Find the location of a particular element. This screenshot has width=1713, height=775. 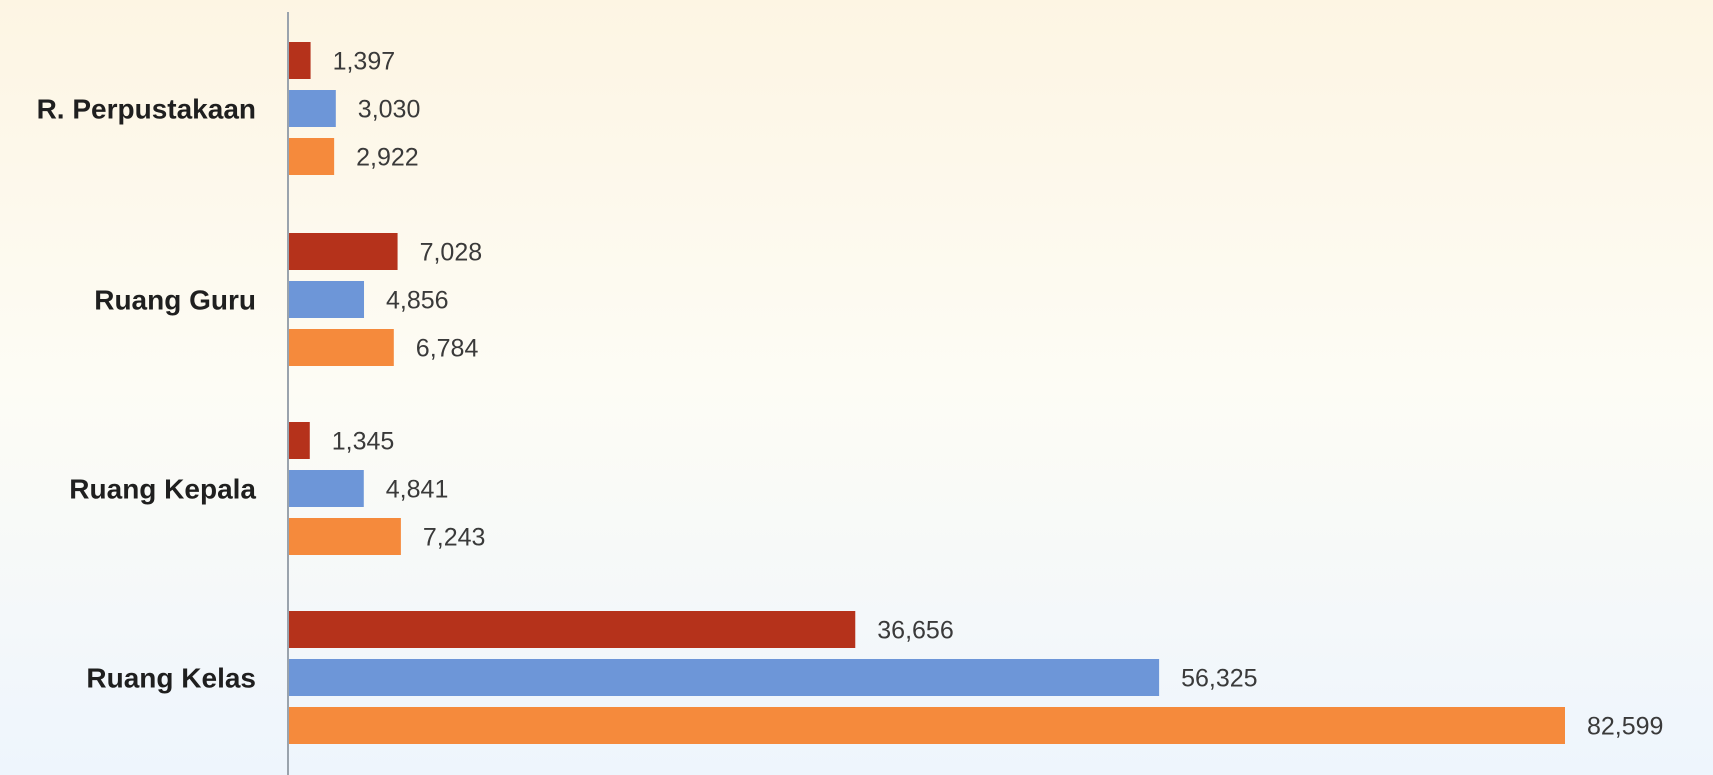

value-label-ruang-kelas-series-2: 56,325 is located at coordinates (1219, 679).